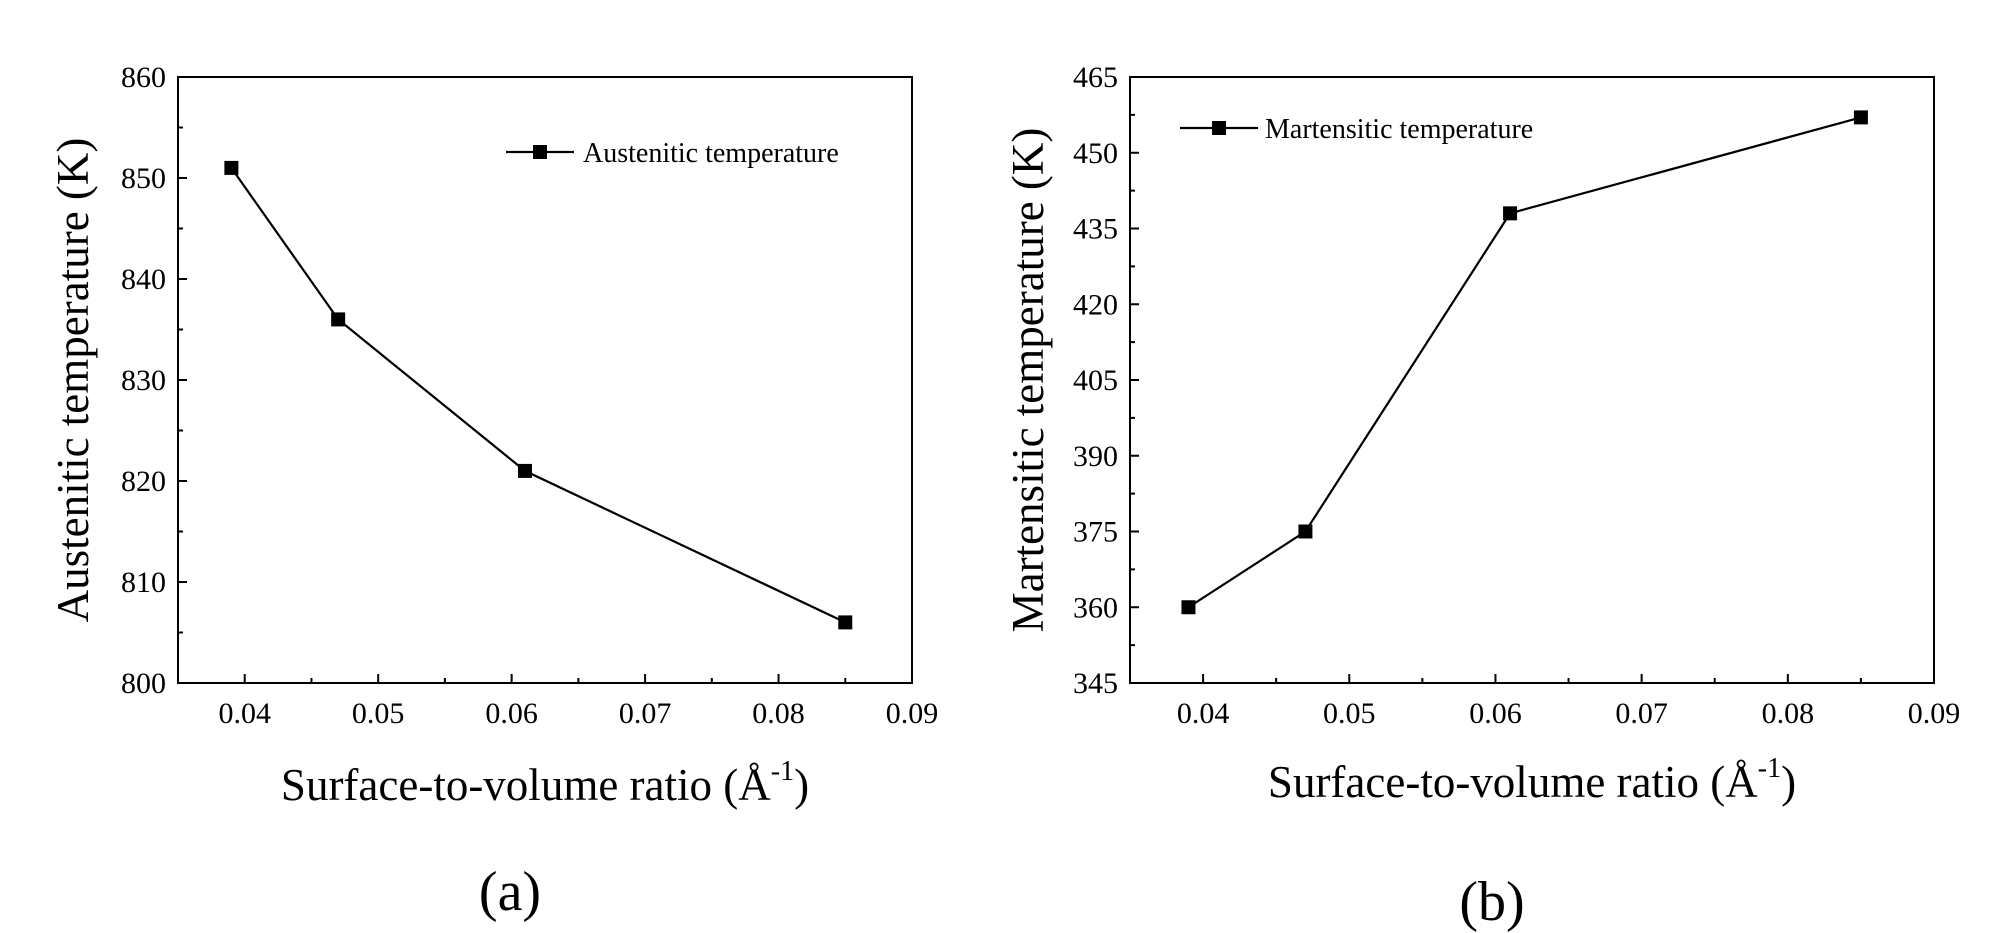 The height and width of the screenshot is (933, 2000). Describe the element at coordinates (1028, 380) in the screenshot. I see `y-axis-title: Martensitic temperature (K)` at that location.